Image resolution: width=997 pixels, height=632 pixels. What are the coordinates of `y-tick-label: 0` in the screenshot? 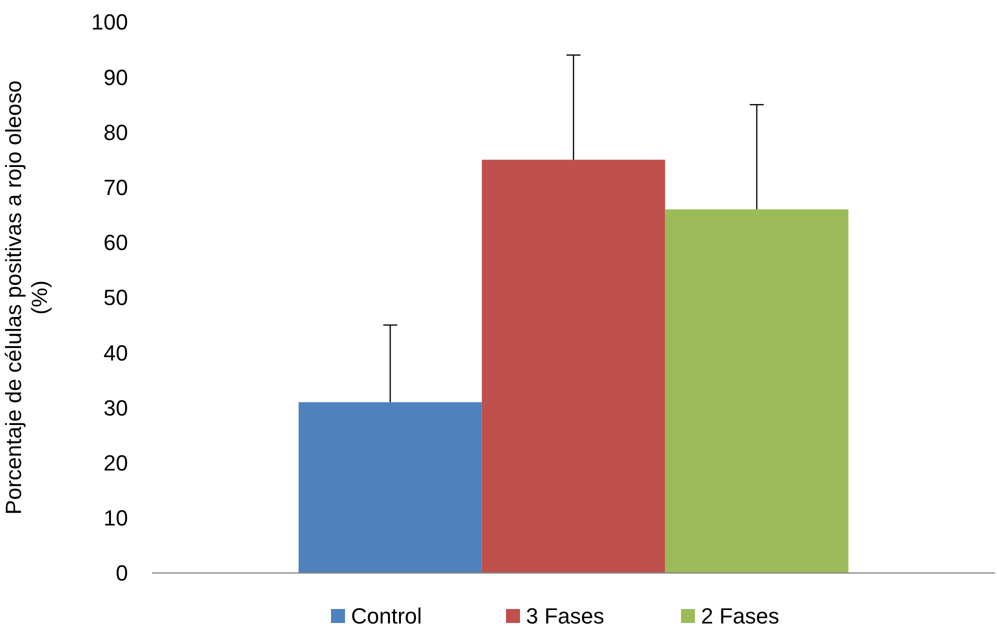 It's located at (122, 573).